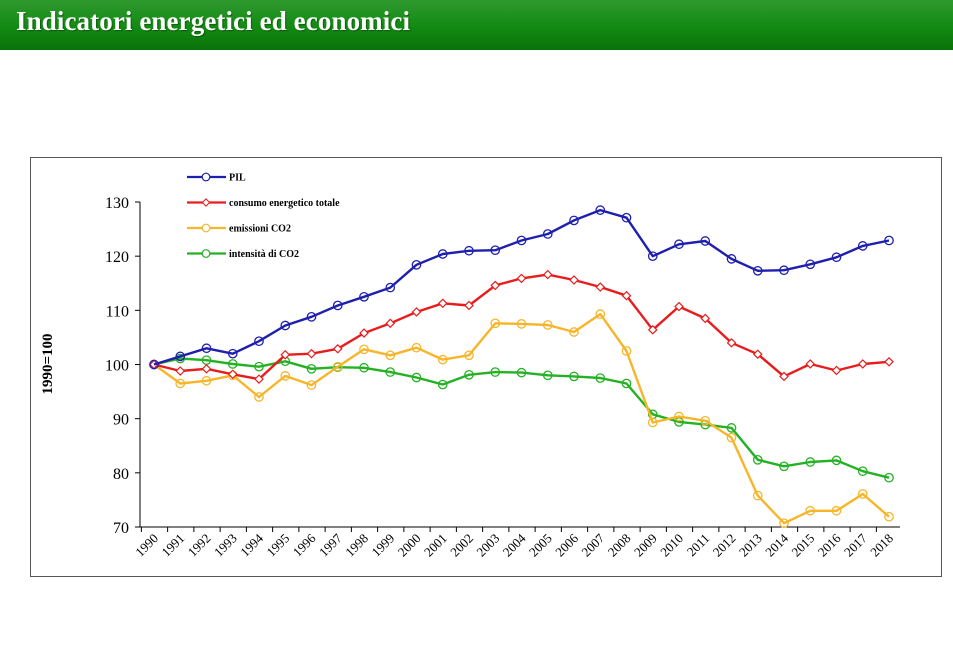 This screenshot has height=657, width=953. What do you see at coordinates (216, 178) in the screenshot?
I see `legend-item-pil: PIL` at bounding box center [216, 178].